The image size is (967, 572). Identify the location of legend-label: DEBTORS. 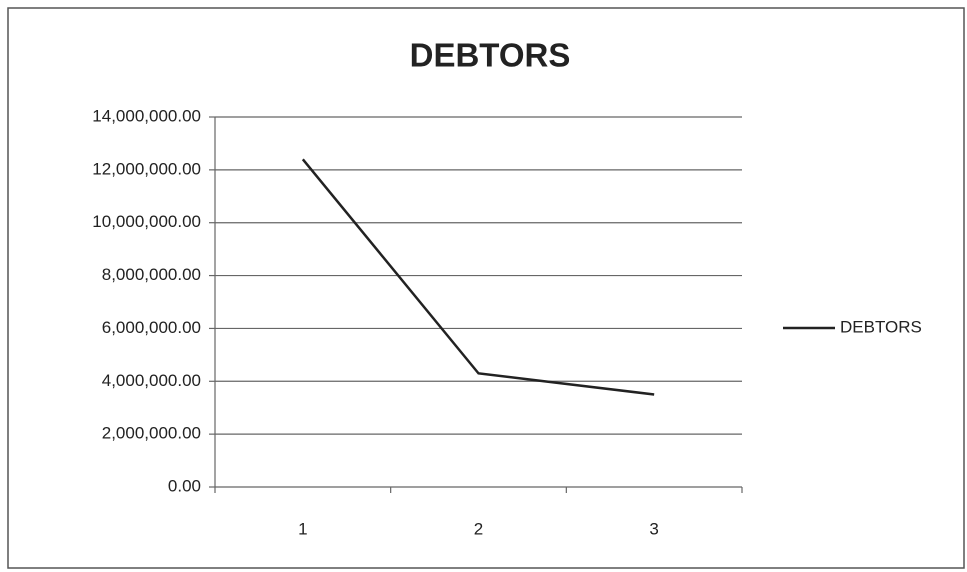
(881, 326).